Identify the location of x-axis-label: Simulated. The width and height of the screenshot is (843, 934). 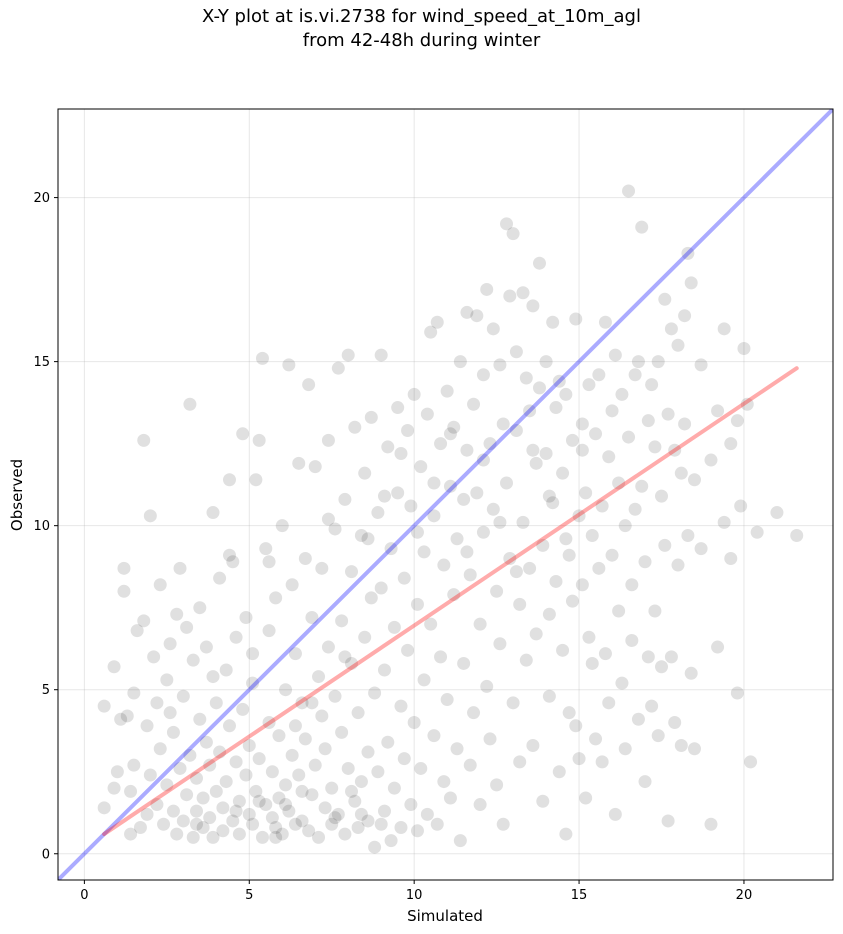
(445, 916).